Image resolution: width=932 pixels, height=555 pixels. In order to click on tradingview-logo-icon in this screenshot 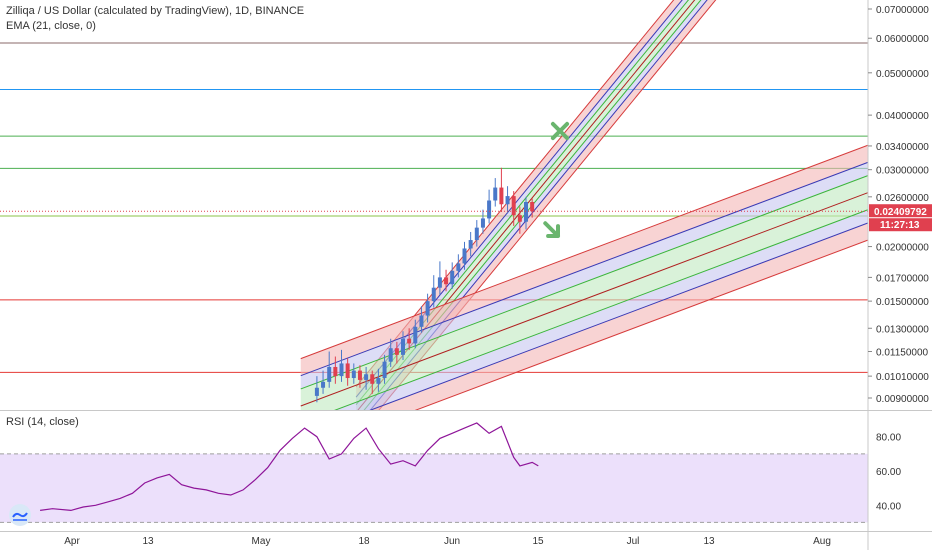, I will do `click(20, 515)`.